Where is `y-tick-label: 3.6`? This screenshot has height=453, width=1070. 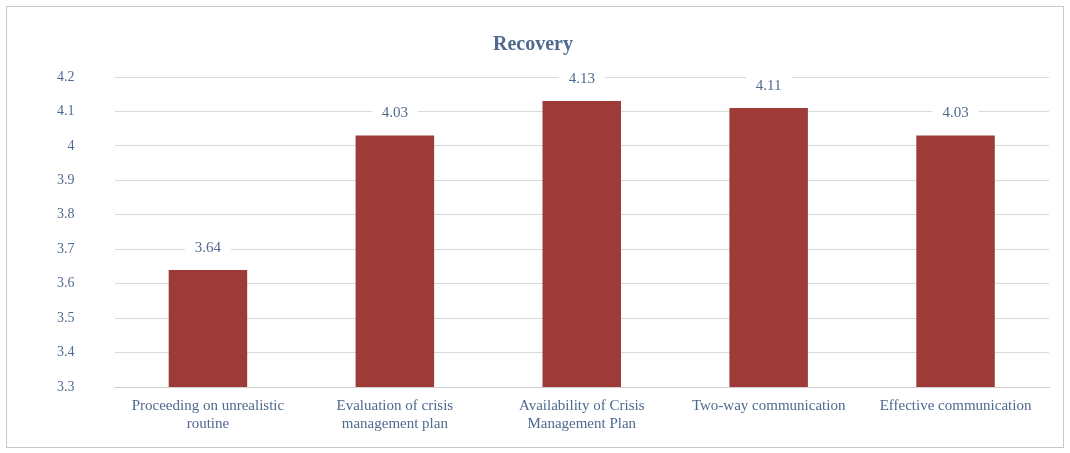
y-tick-label: 3.6 is located at coordinates (66, 283).